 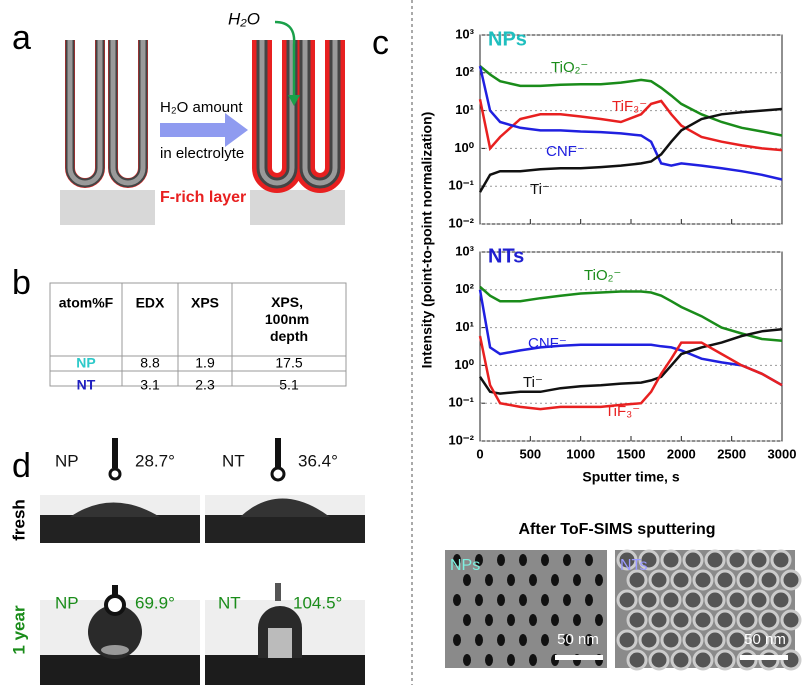 What do you see at coordinates (289, 319) in the screenshot?
I see `table-header: XPS, 100nm depth` at bounding box center [289, 319].